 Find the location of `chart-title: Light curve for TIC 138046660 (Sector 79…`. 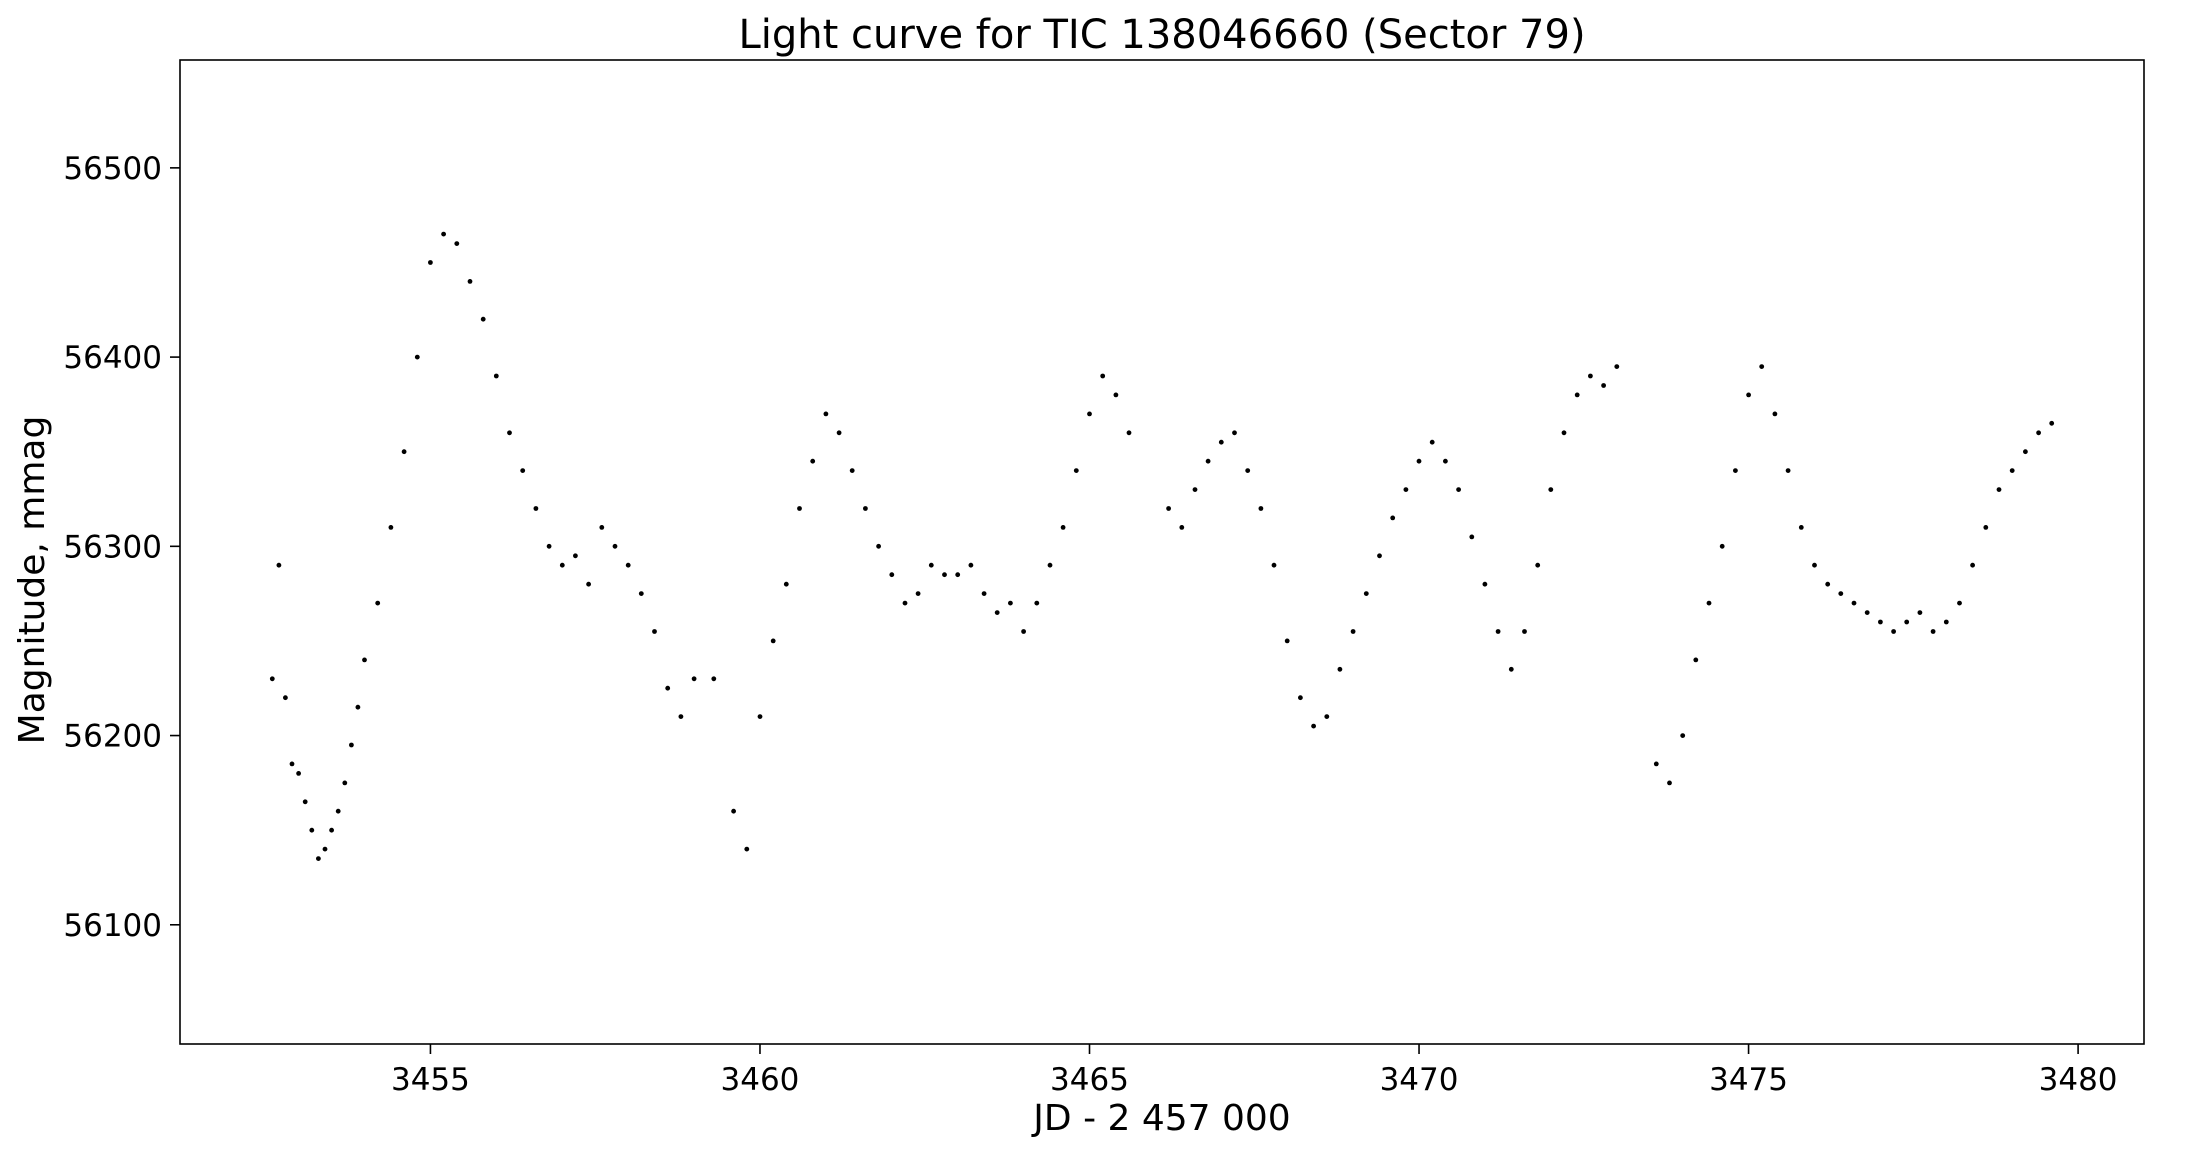

chart-title: Light curve for TIC 138046660 (Sector 79… is located at coordinates (1161, 35).